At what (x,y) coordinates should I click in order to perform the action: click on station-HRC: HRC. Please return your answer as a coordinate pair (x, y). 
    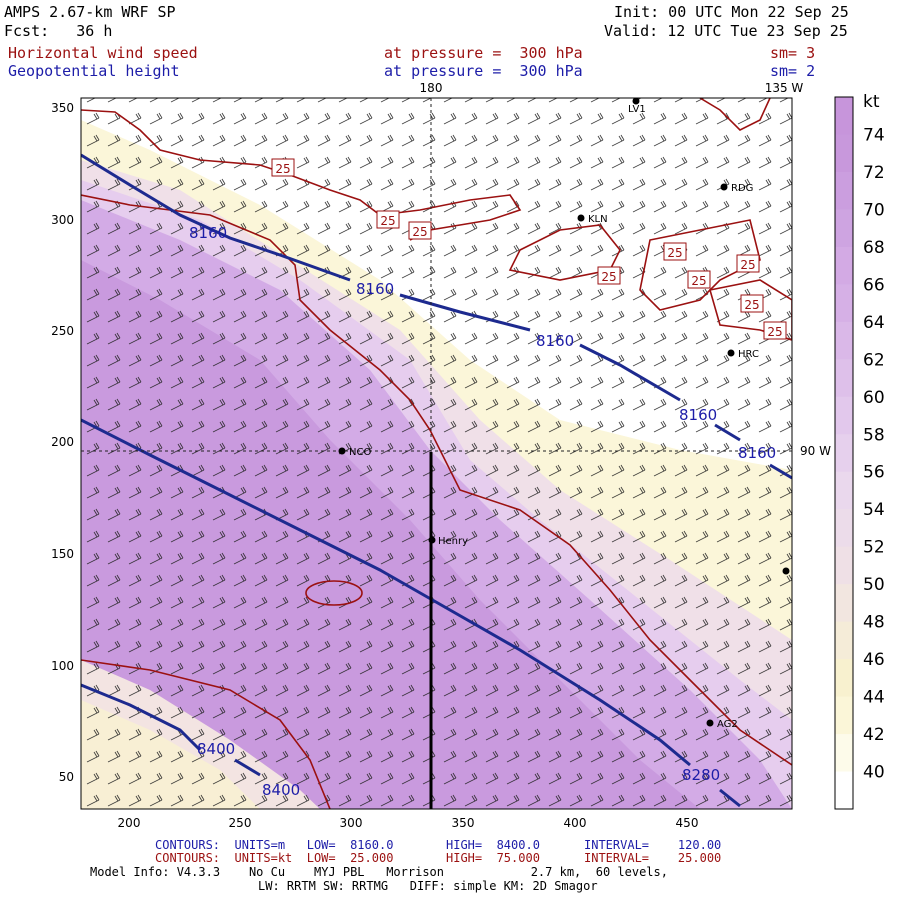
    Looking at the image, I should click on (743, 354).